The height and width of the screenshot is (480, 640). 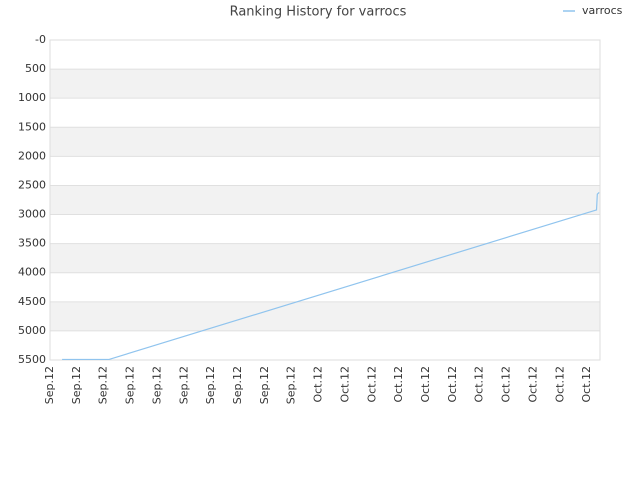 I want to click on y-tick-label: 2000, so click(x=32, y=155).